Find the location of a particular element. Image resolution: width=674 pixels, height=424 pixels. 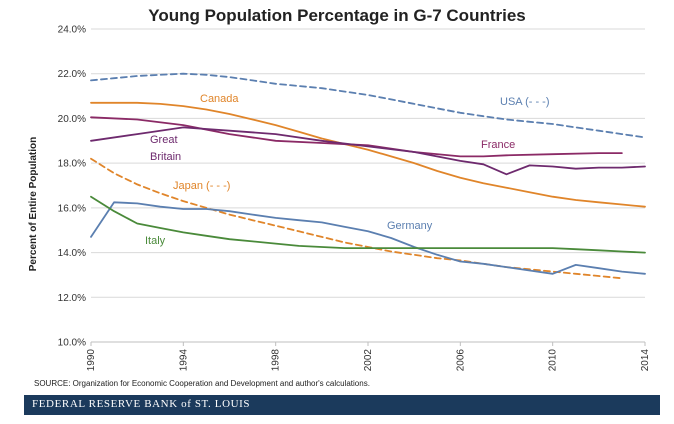

y-tick-label: 14.0% is located at coordinates (72, 253).